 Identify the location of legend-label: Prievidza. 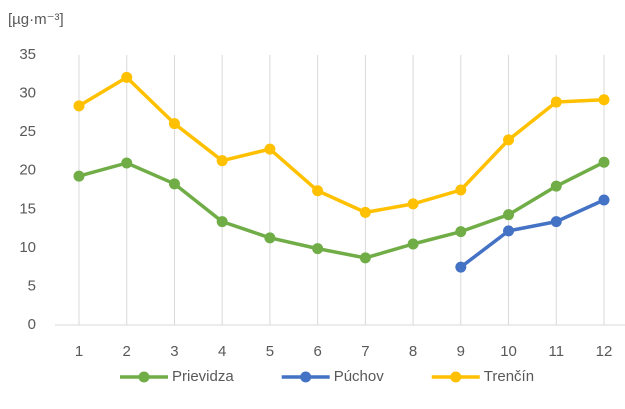
(203, 376).